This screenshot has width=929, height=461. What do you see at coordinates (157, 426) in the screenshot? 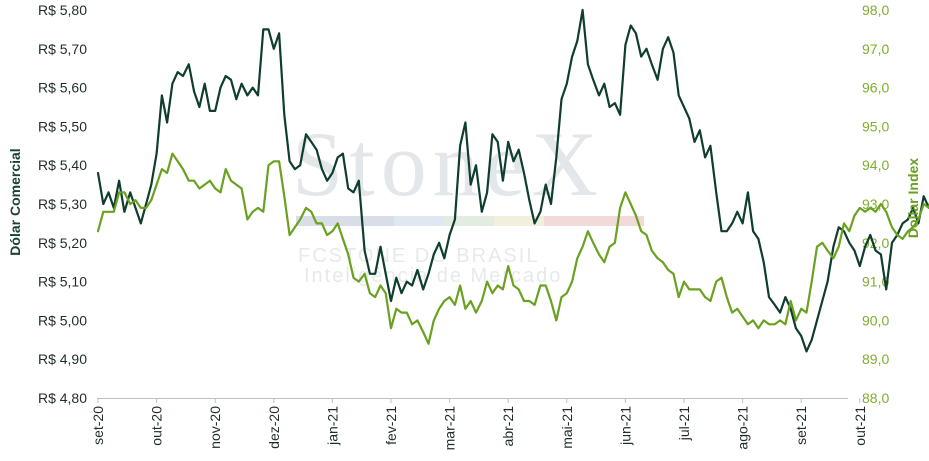
I see `x-tick-label: out-20` at bounding box center [157, 426].